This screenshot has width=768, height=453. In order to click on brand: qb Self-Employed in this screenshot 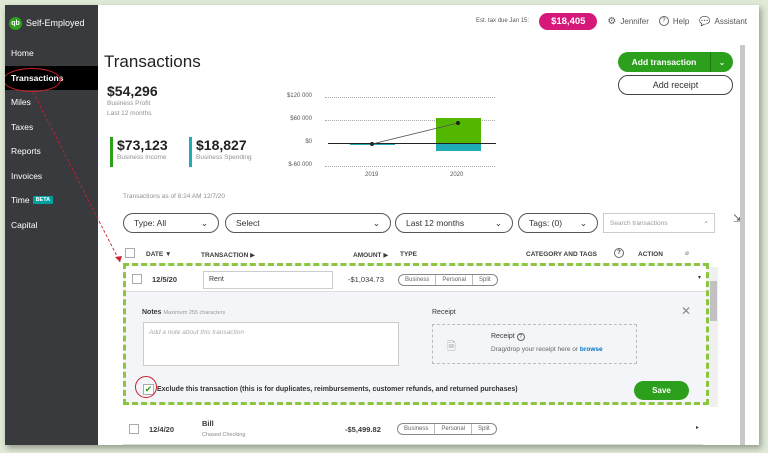, I will do `click(51, 23)`.